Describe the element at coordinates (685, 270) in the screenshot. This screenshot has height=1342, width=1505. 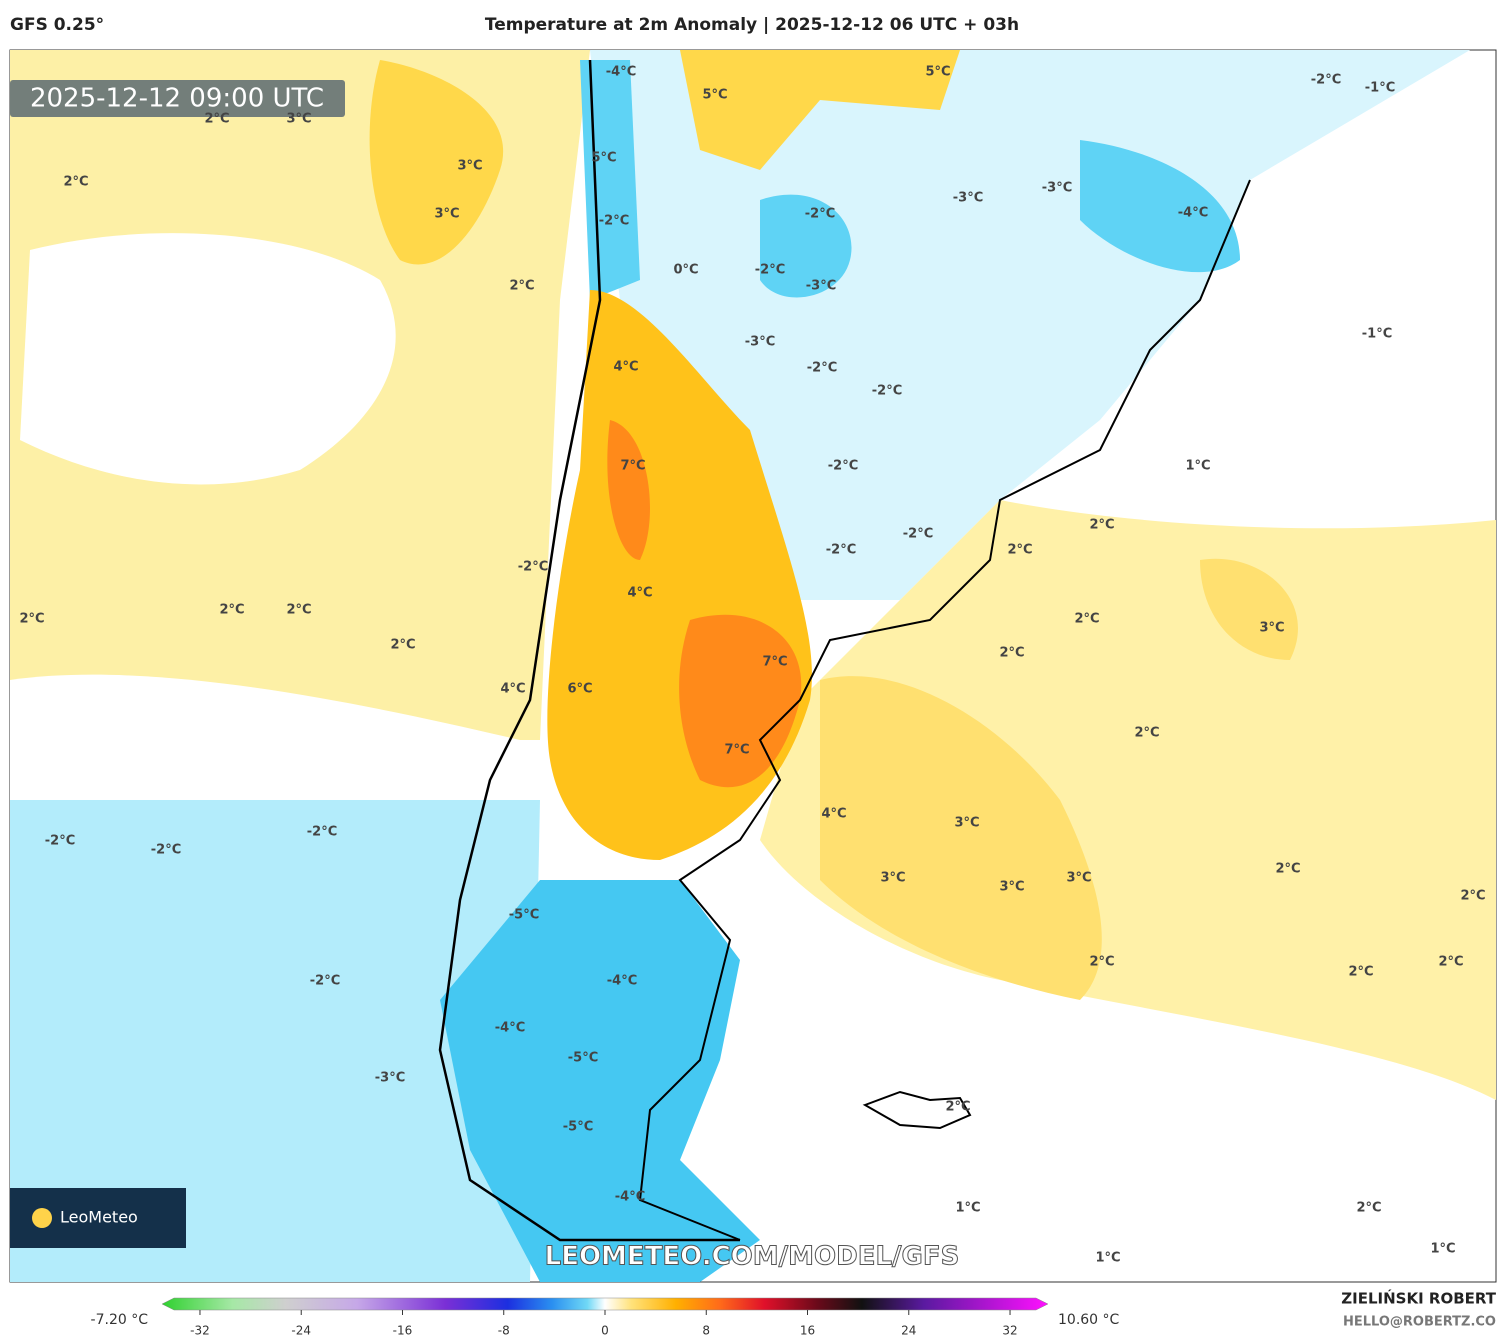
I see `contour-label: 0°C` at that location.